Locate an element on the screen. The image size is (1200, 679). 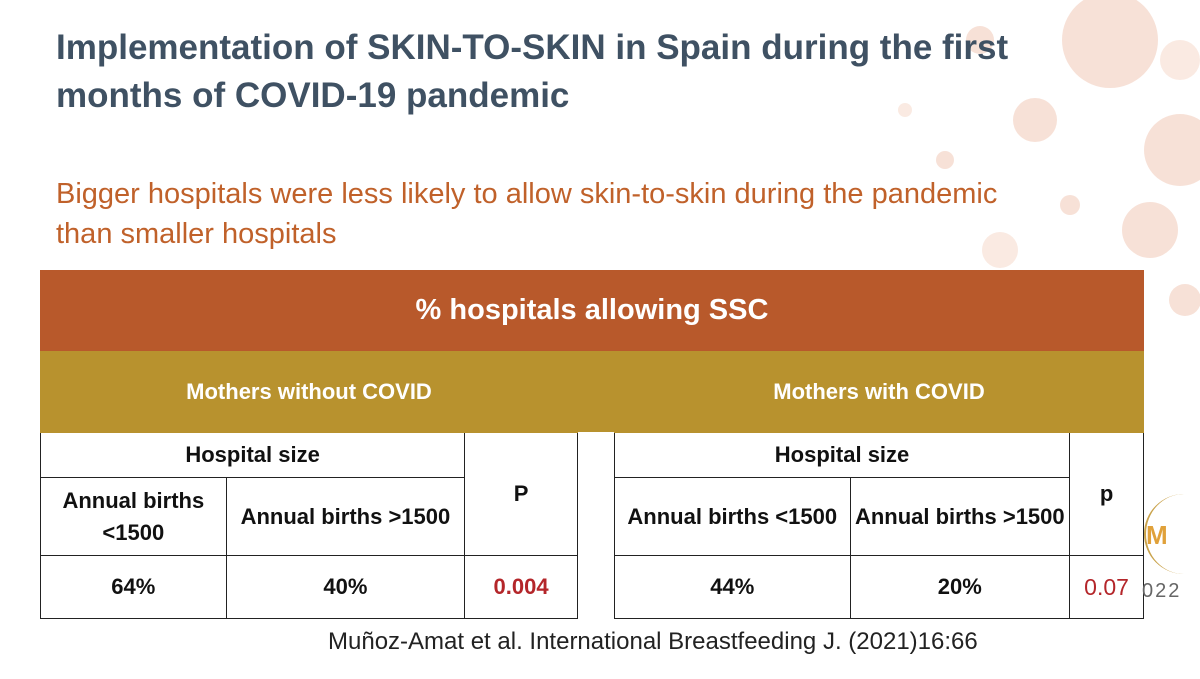
year-fragment: 022 is located at coordinates (1162, 591).